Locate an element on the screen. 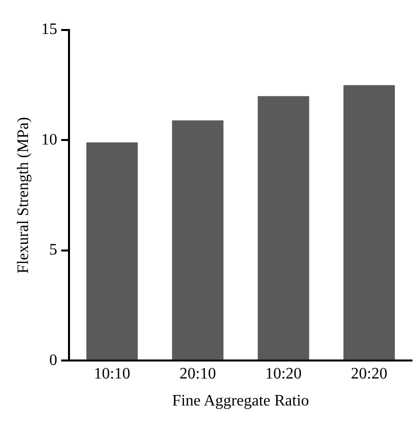  x-tick-label: 10:10 is located at coordinates (112, 373).